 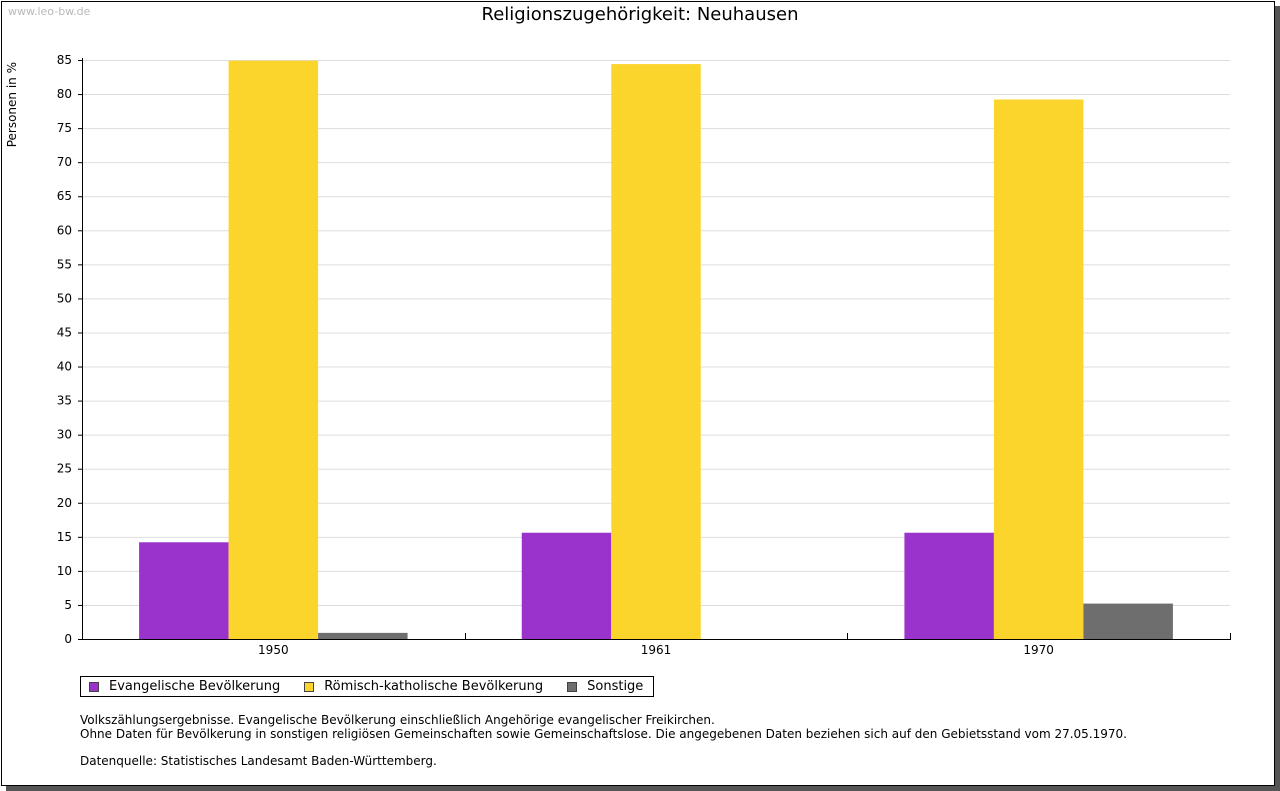 I want to click on y-tick-label: 20, so click(x=64, y=503).